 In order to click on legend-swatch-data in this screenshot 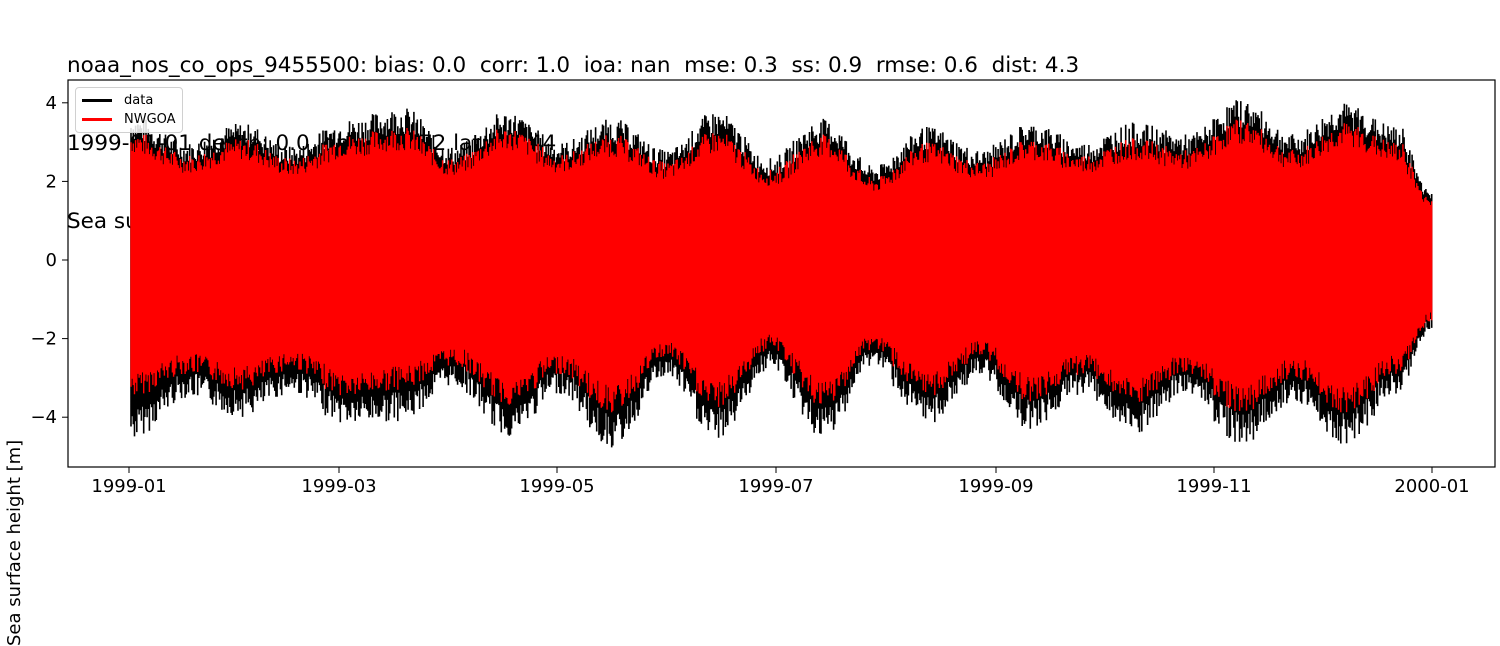, I will do `click(97, 100)`.